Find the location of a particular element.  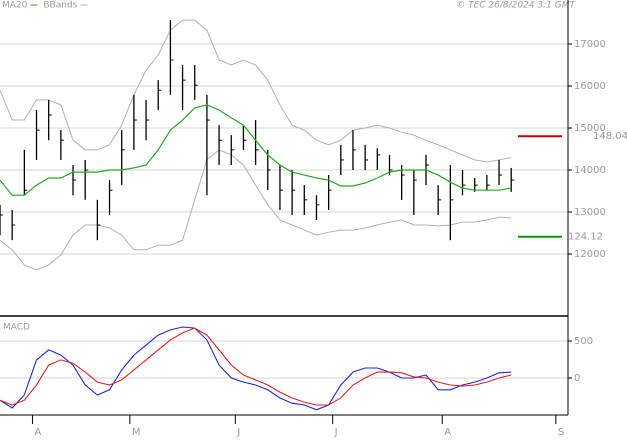

legend-entry: MA20 is located at coordinates (15, 6).